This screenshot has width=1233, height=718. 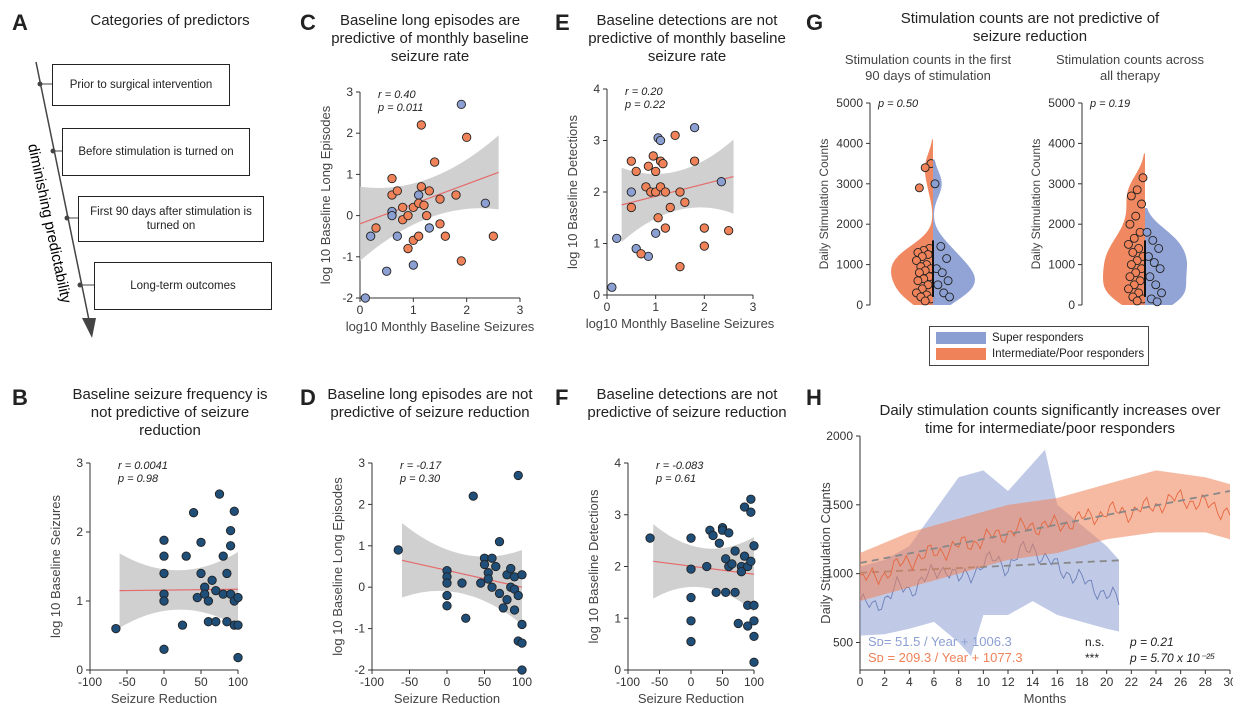 I want to click on chart-h-inter-significance: ***, so click(x=1092, y=658).